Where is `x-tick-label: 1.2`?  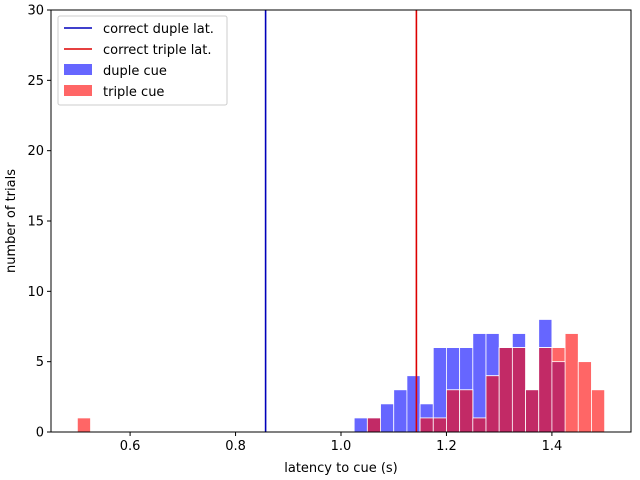 x-tick-label: 1.2 is located at coordinates (446, 446).